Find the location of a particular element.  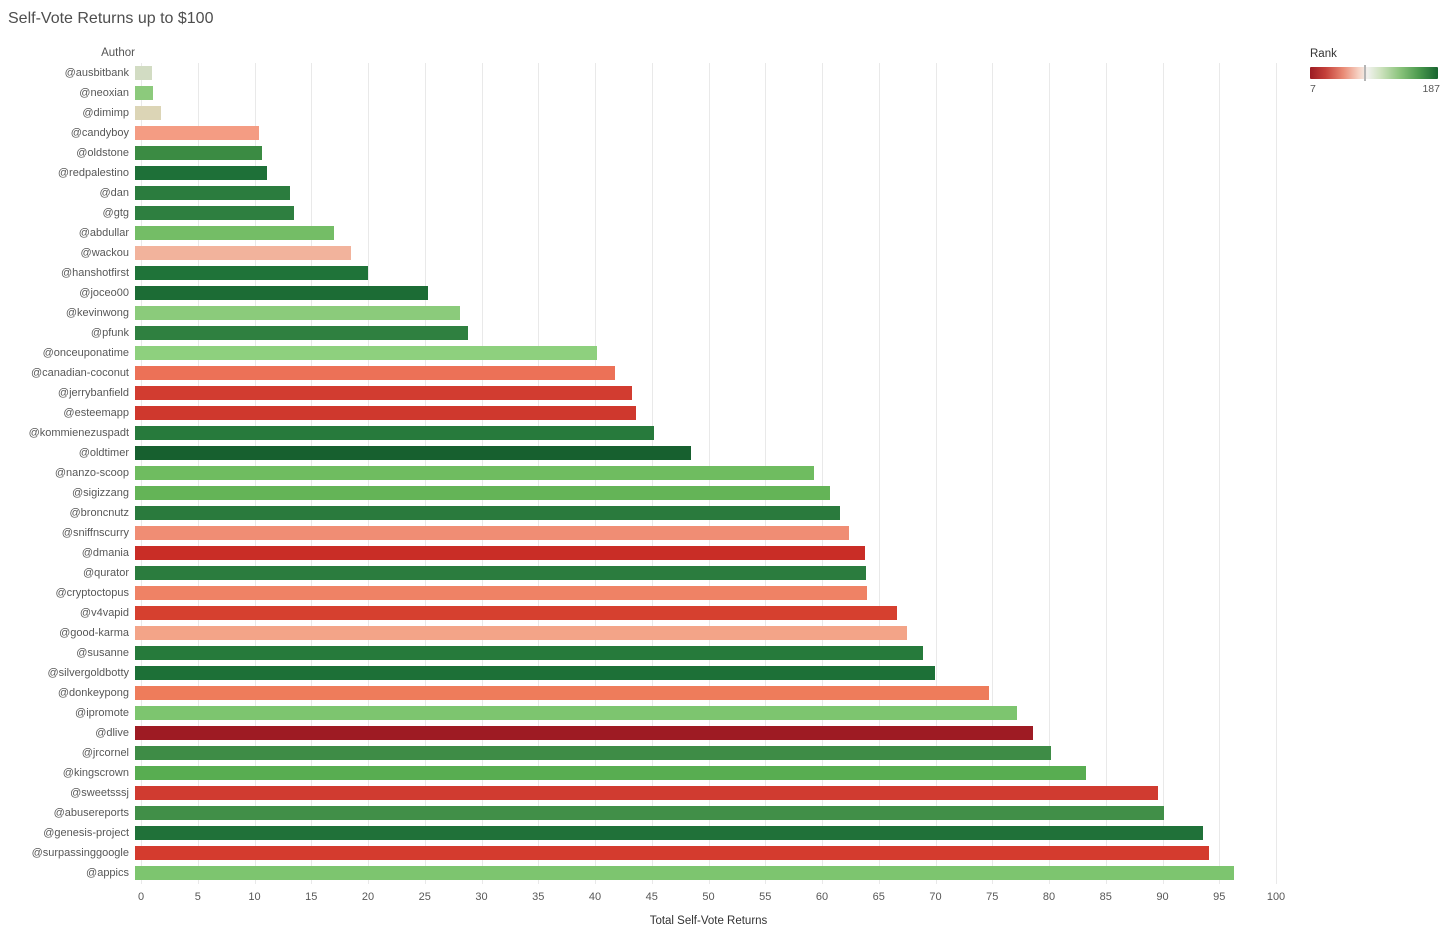

y-axis-header: Author is located at coordinates (118, 53).